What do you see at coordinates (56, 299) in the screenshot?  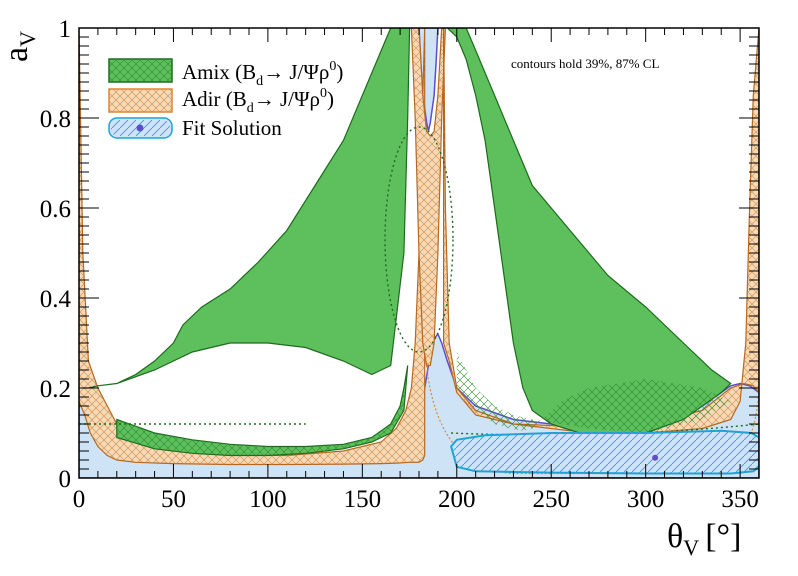 I see `y-tick-label: 0.4` at bounding box center [56, 299].